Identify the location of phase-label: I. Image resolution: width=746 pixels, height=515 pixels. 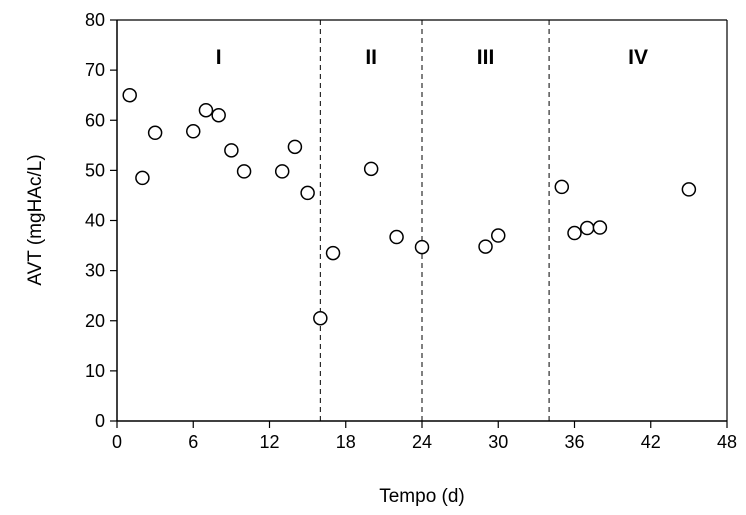
(219, 57).